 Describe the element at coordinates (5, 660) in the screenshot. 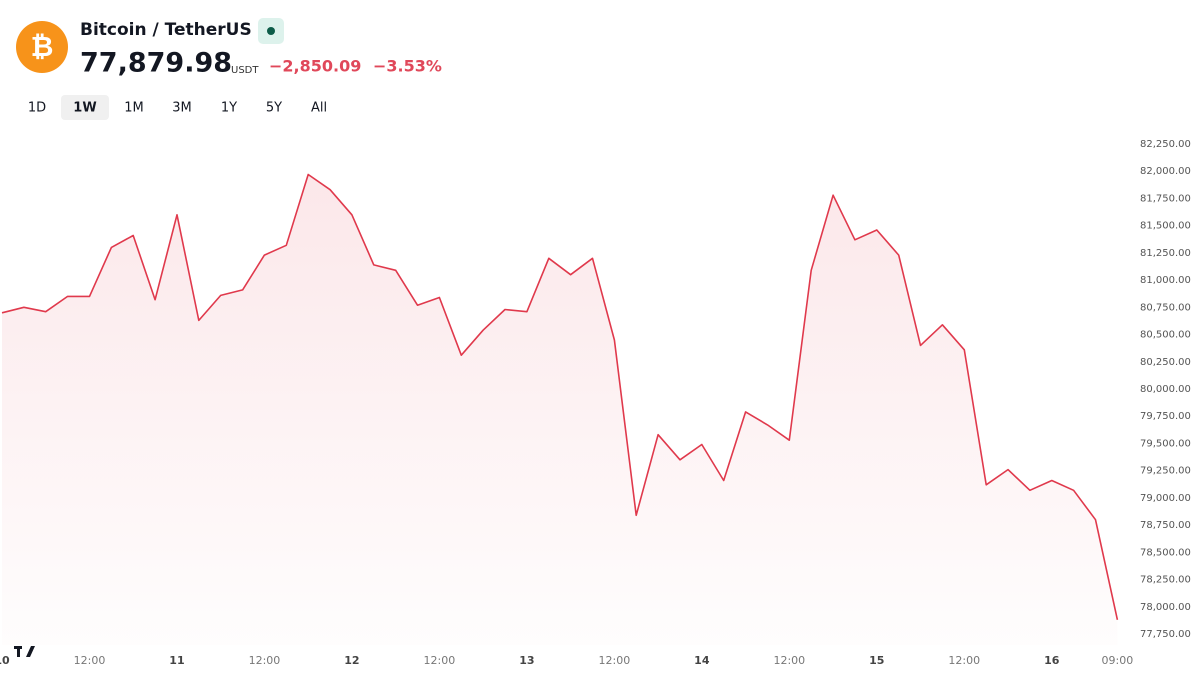

I see `x-tick-label: 10` at that location.